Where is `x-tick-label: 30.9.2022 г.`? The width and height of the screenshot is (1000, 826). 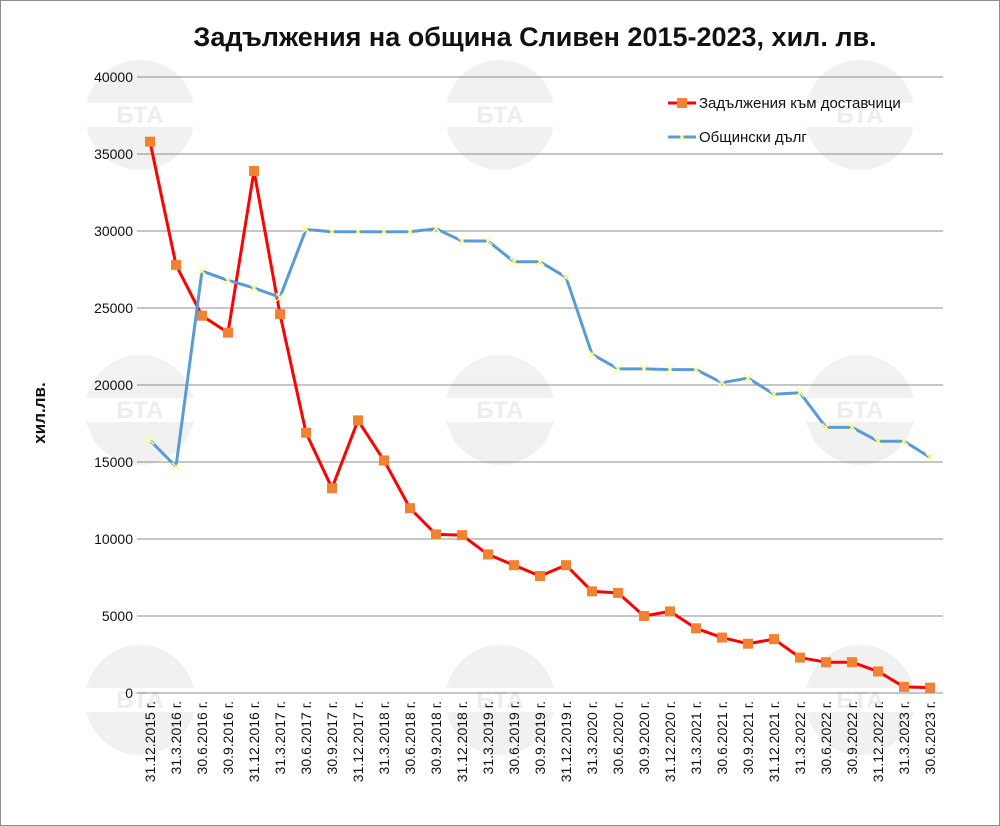 x-tick-label: 30.9.2022 г. is located at coordinates (852, 737).